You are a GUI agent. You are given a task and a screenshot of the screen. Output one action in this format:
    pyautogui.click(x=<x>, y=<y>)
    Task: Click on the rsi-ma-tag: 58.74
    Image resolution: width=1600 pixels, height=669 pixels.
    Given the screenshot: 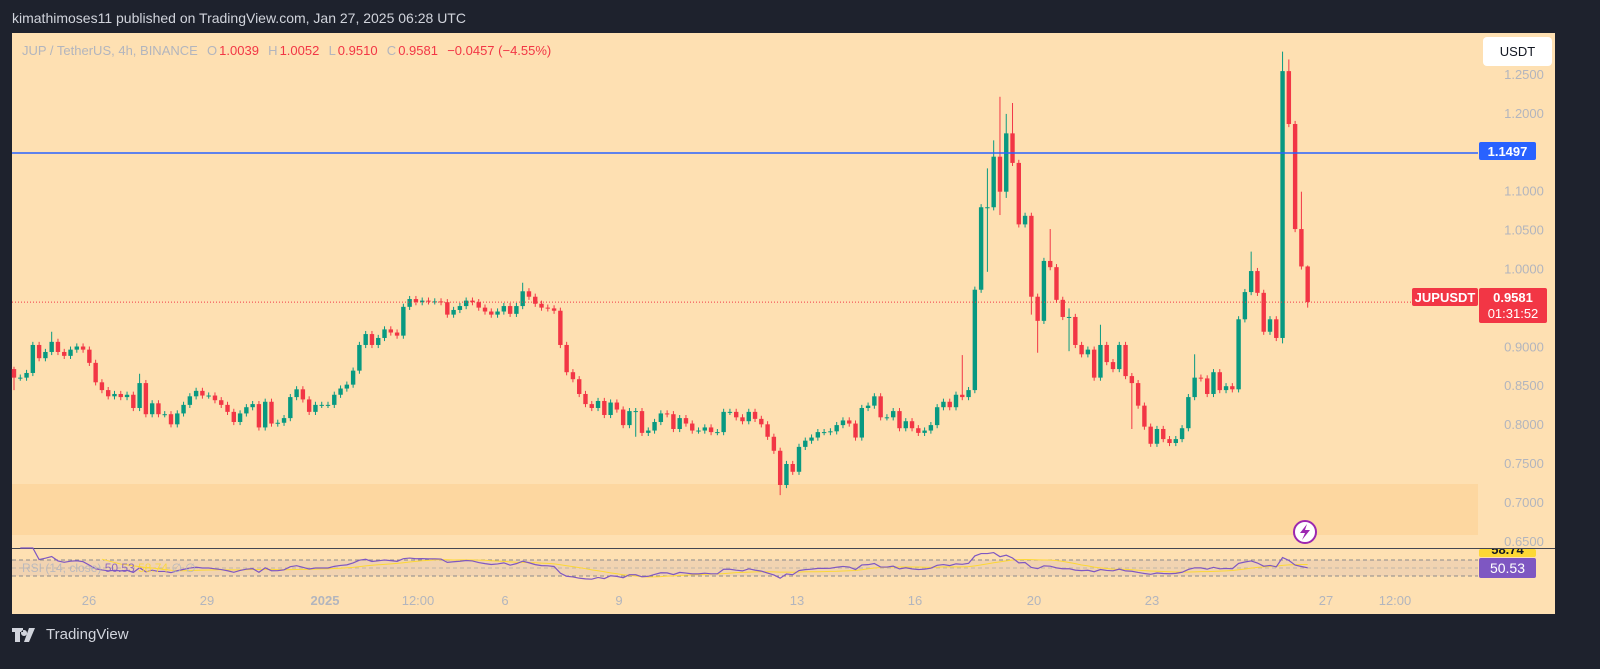 What is the action you would take?
    pyautogui.click(x=1507, y=553)
    